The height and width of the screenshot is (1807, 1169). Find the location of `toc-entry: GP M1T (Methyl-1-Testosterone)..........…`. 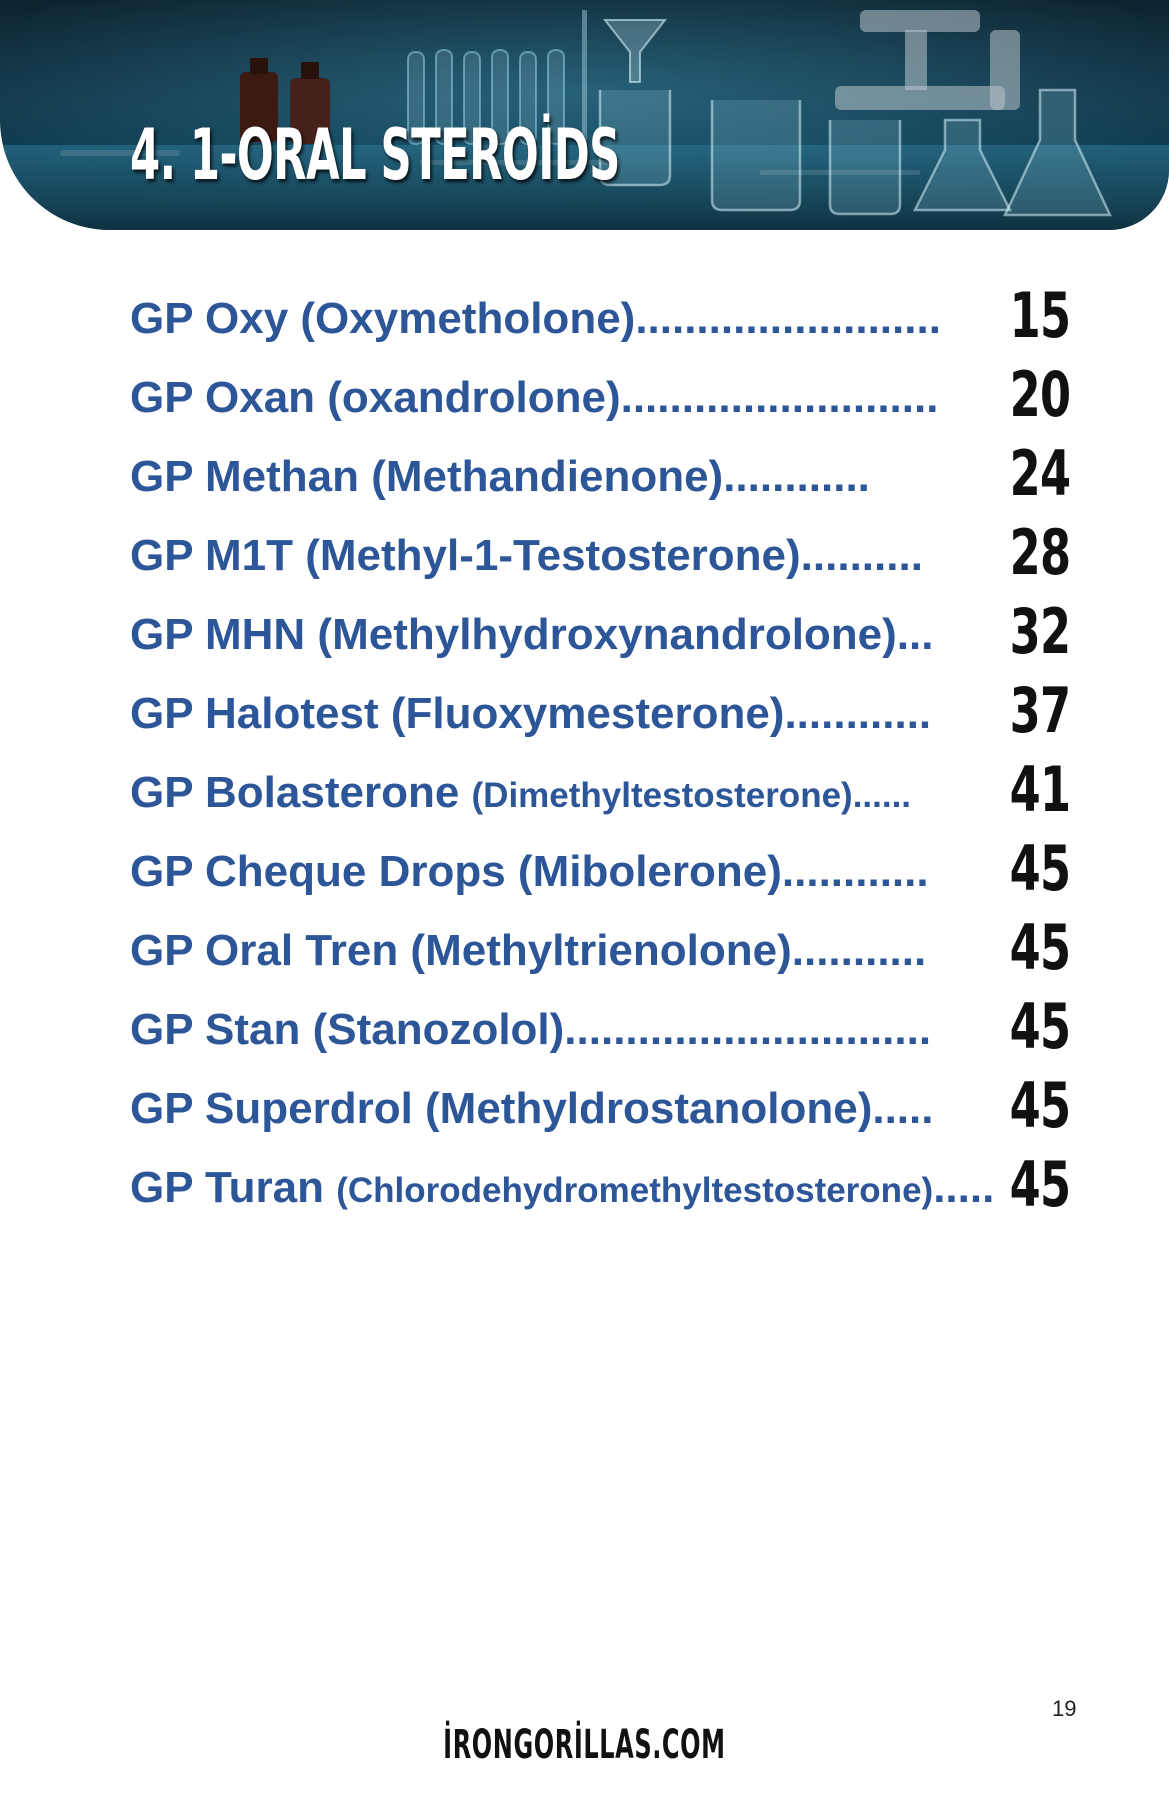

toc-entry: GP M1T (Methyl-1-Testosterone)..........… is located at coordinates (600, 557).